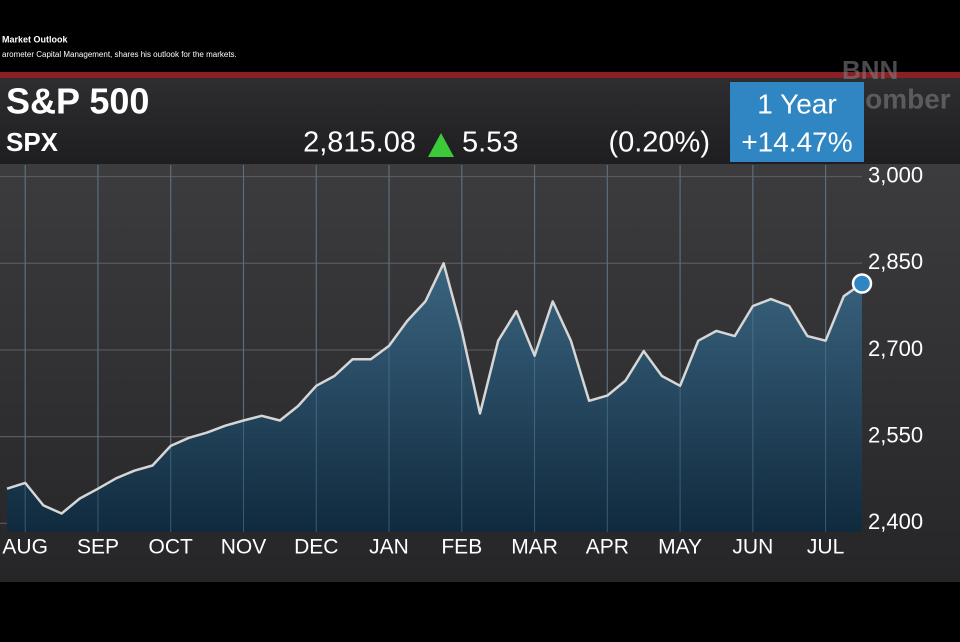  Describe the element at coordinates (797, 122) in the screenshot. I see `period-box` at that location.